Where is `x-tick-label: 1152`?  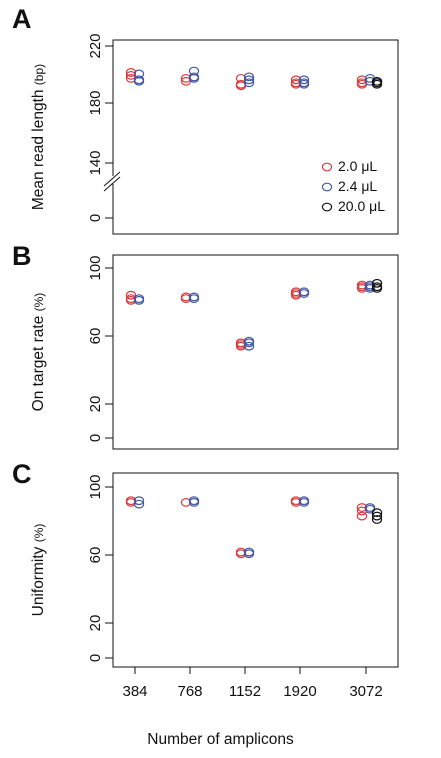 x-tick-label: 1152 is located at coordinates (245, 691).